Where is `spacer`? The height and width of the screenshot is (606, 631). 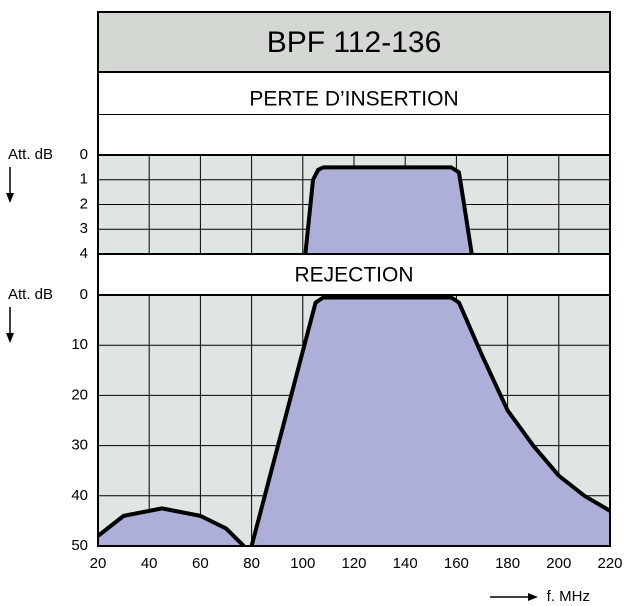
spacer is located at coordinates (354, 135).